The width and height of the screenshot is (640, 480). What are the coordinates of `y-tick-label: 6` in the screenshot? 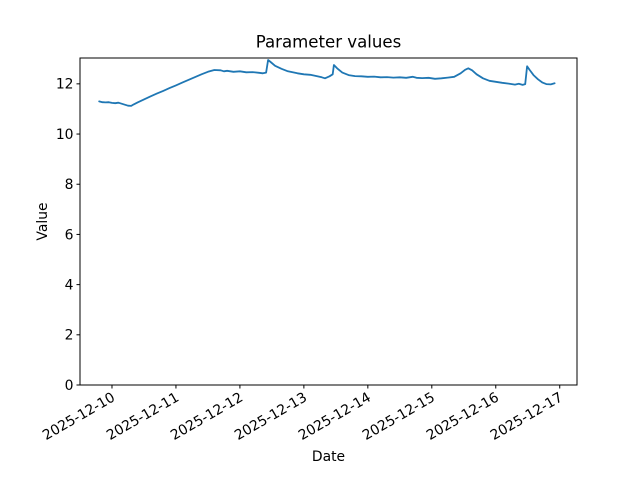 It's located at (69, 235).